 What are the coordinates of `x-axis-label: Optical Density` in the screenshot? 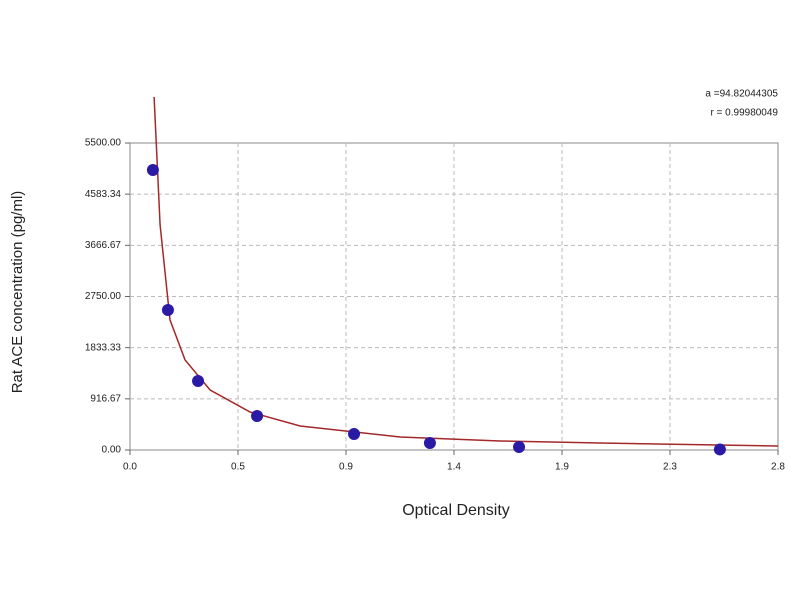 It's located at (456, 510).